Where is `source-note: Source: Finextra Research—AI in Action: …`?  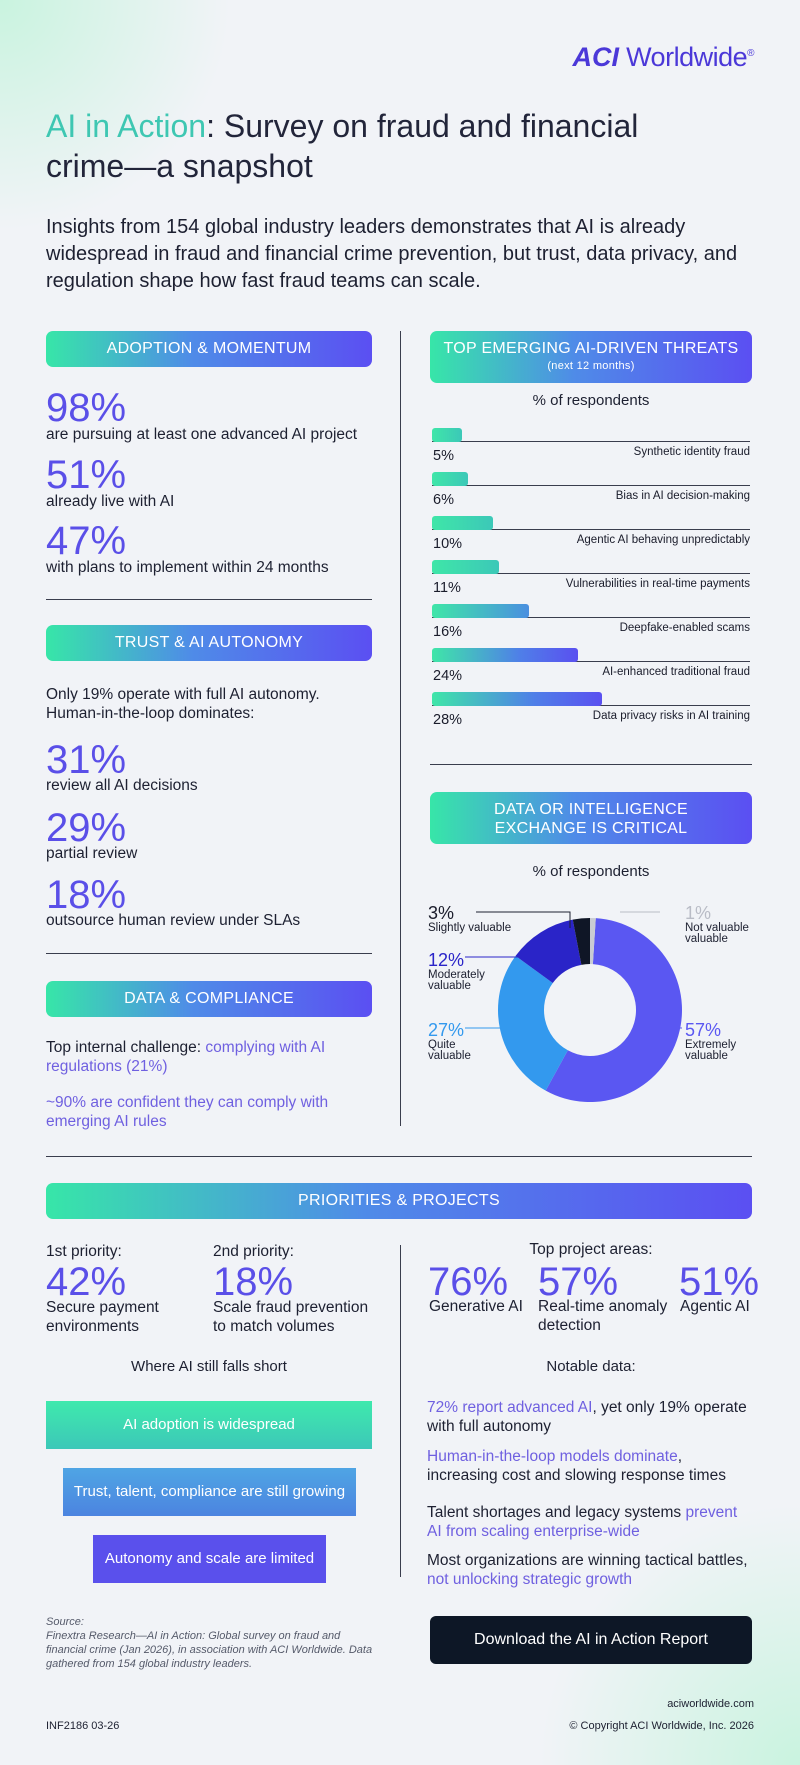 source-note: Source: Finextra Research—AI in Action: … is located at coordinates (209, 1643).